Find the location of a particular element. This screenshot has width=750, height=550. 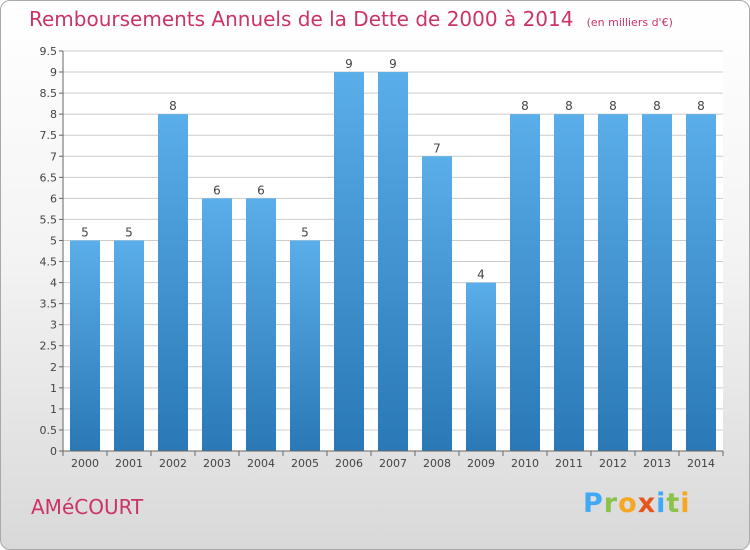

x-tick-label: 2007 is located at coordinates (393, 463).